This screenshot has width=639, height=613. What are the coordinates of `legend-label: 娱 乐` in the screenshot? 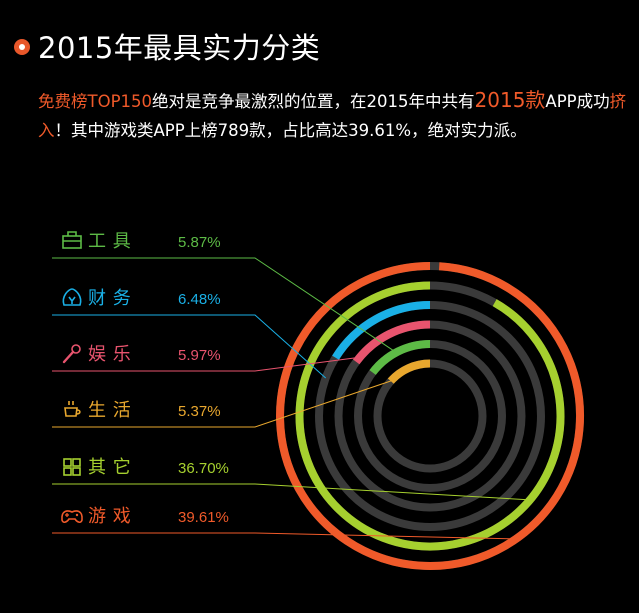 It's located at (109, 354).